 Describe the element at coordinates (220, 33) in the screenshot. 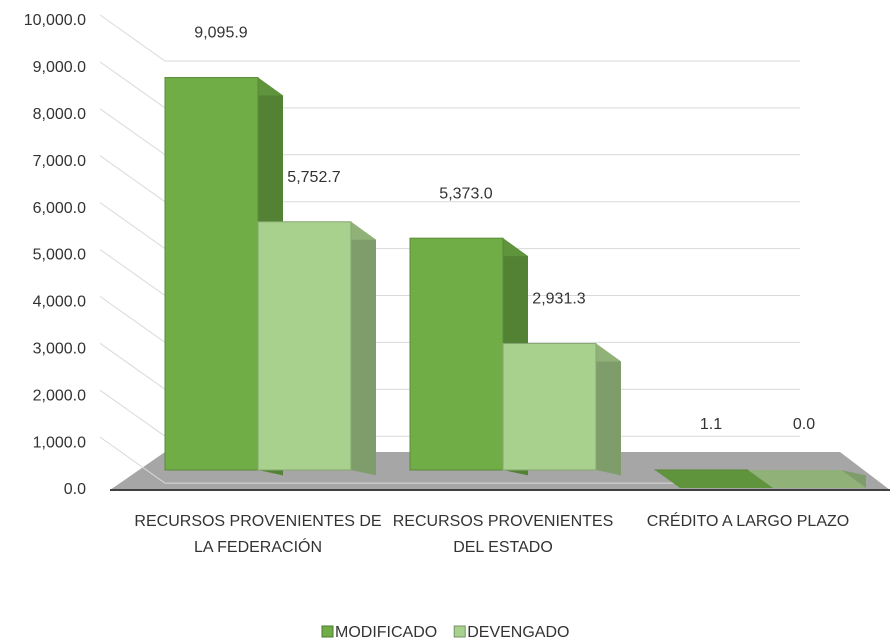

I see `value-label: 9,095.9` at that location.